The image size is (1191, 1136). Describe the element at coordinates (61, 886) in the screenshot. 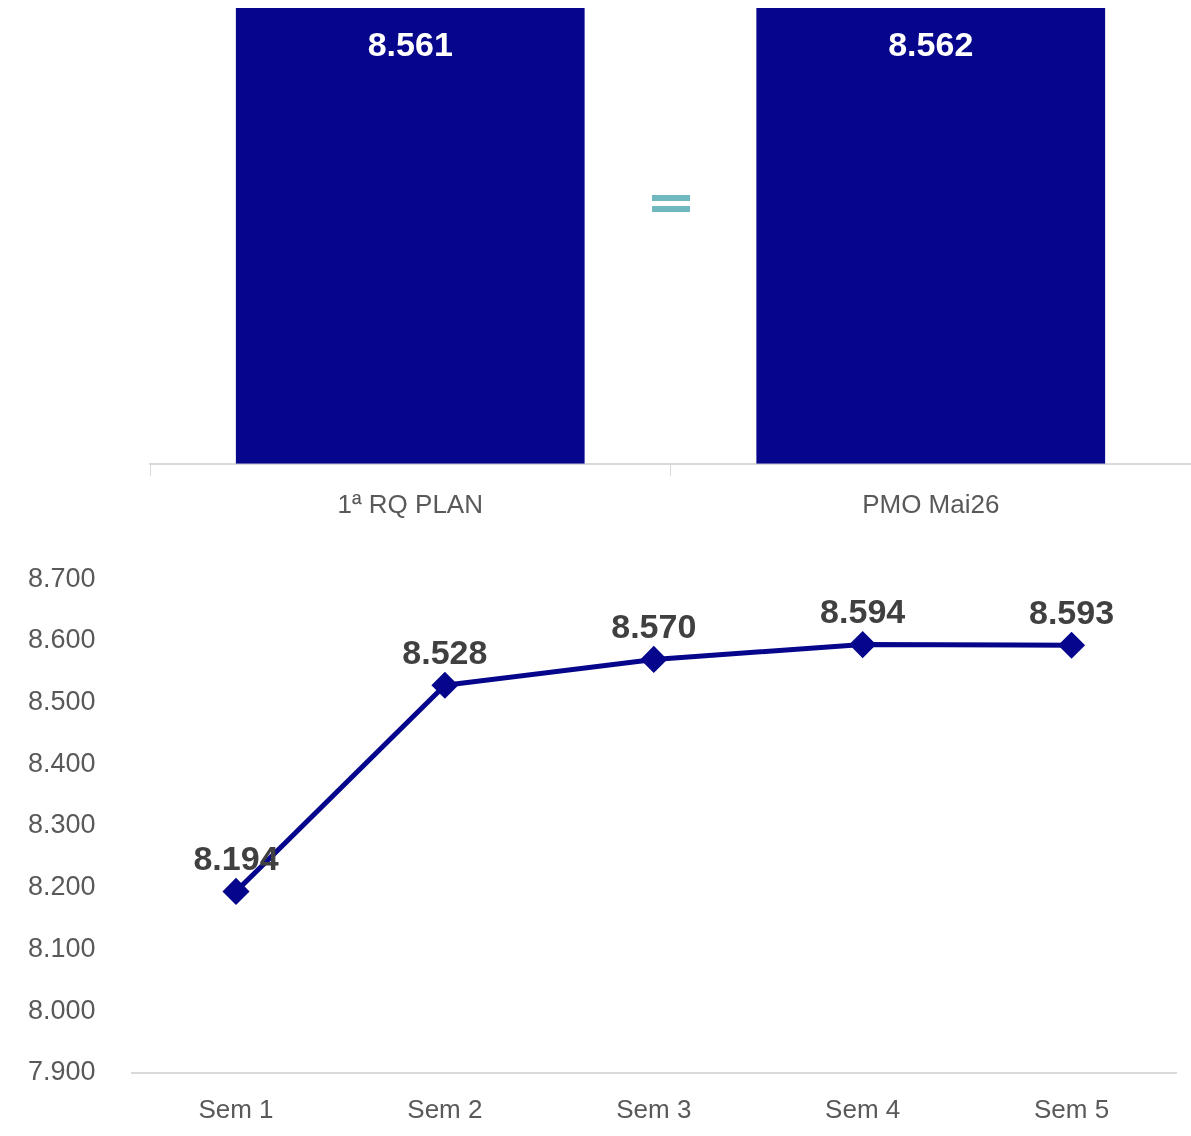

I see `y-tick-label: 8.200` at that location.